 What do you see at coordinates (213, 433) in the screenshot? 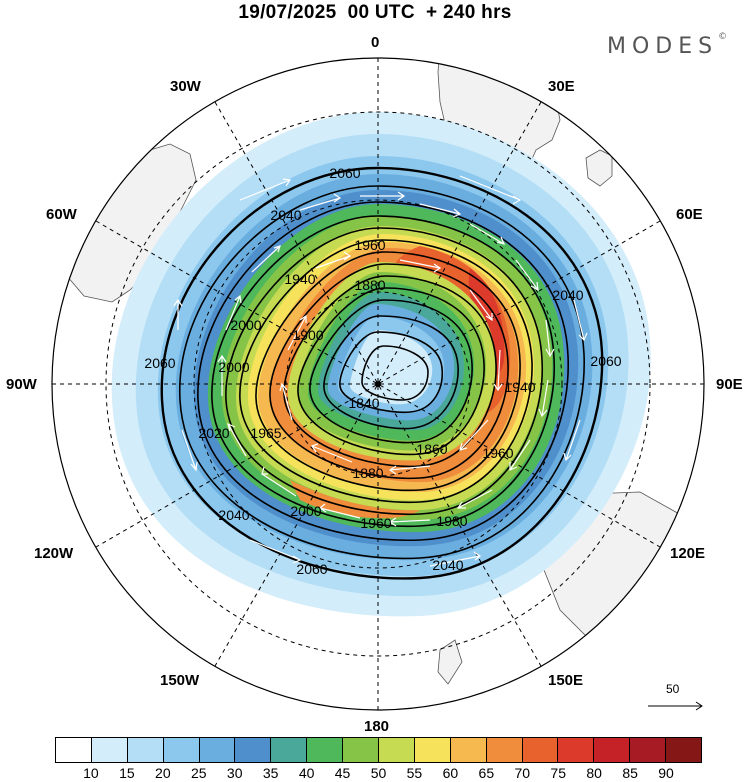
I see `contour-label: 2020` at bounding box center [213, 433].